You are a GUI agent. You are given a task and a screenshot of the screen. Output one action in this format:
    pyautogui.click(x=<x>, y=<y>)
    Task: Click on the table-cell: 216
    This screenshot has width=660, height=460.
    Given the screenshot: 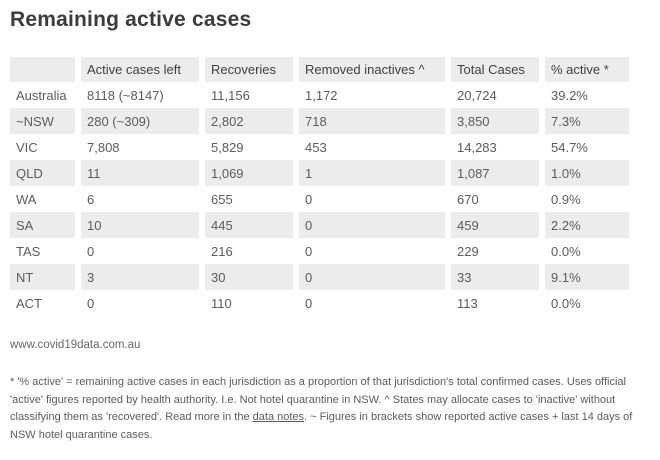 What is the action you would take?
    pyautogui.click(x=222, y=251)
    